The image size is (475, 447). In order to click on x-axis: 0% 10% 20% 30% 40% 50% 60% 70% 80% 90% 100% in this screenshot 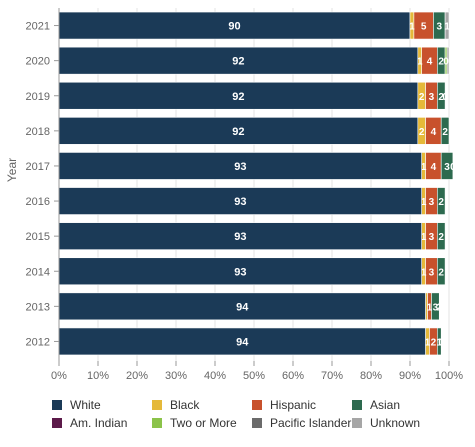, I will do `click(257, 371)`.